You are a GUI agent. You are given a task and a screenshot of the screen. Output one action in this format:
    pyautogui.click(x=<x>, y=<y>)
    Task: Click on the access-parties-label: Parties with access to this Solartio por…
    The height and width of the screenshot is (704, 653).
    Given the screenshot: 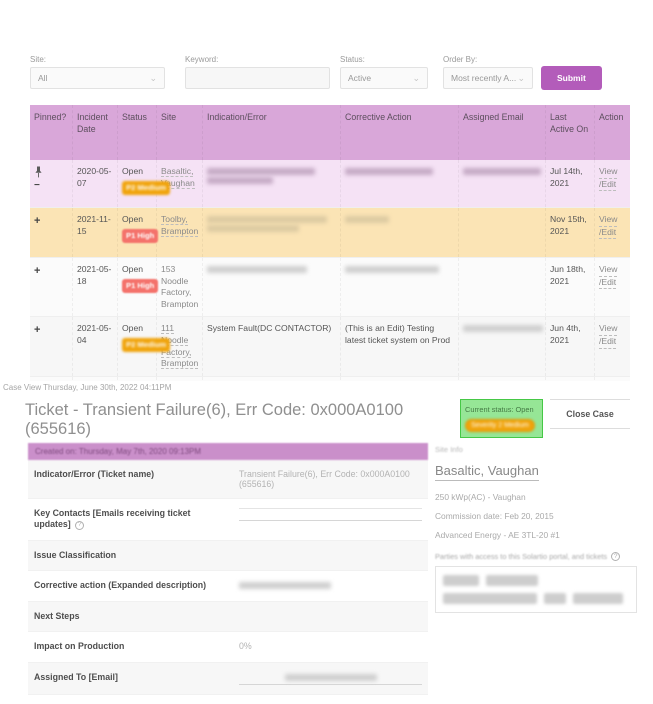 What is the action you would take?
    pyautogui.click(x=521, y=556)
    